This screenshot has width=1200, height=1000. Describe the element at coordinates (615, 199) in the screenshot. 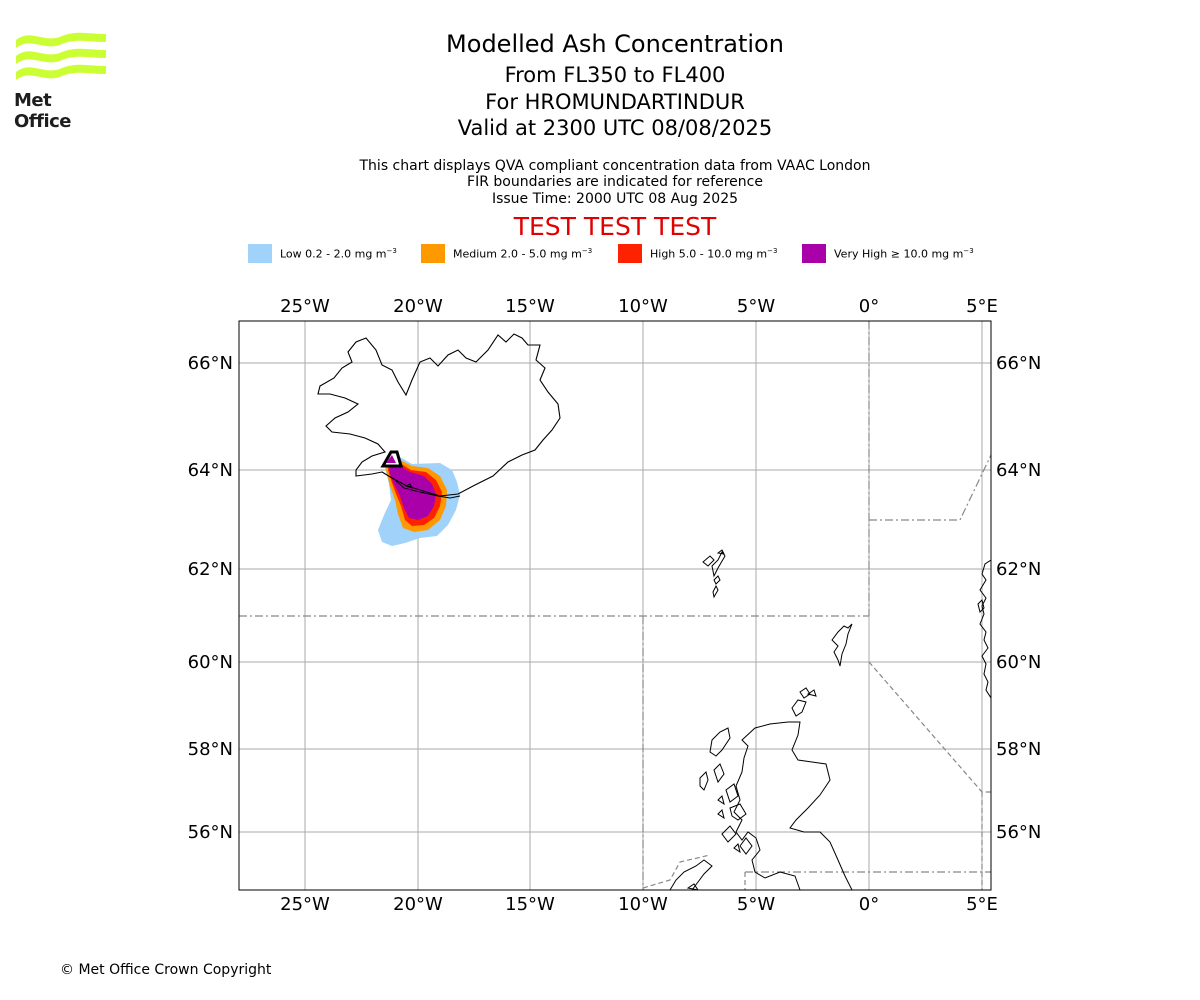

I see `issue-time: Issue Time: 2000 UTC 08 Aug 2025` at that location.